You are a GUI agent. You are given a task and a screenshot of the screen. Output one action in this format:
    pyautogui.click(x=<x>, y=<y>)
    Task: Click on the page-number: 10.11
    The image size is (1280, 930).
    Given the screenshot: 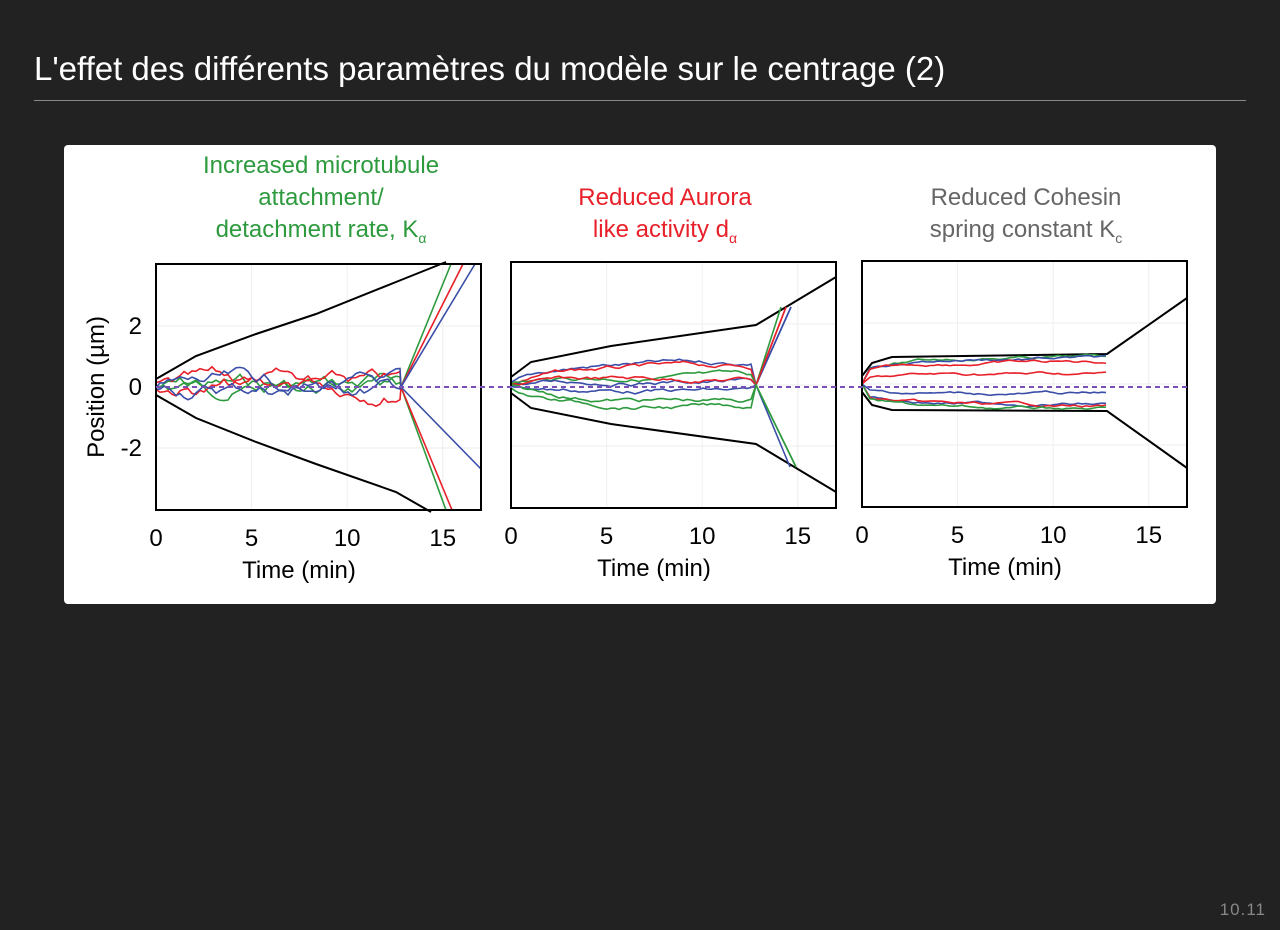 What is the action you would take?
    pyautogui.click(x=1242, y=909)
    